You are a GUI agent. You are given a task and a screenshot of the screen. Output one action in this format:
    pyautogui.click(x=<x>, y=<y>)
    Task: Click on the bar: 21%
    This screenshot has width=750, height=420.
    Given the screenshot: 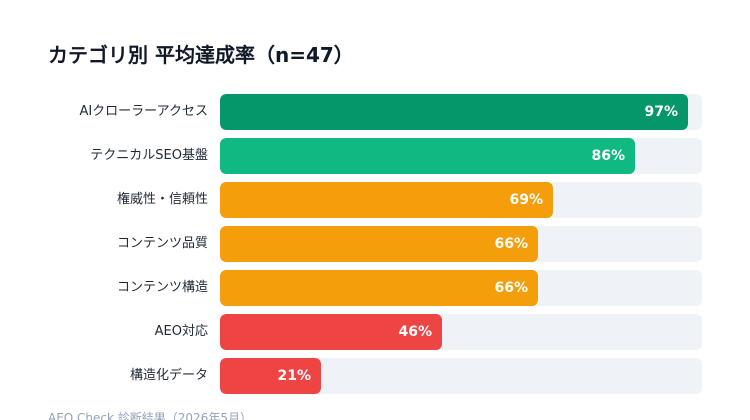 What is the action you would take?
    pyautogui.click(x=270, y=376)
    